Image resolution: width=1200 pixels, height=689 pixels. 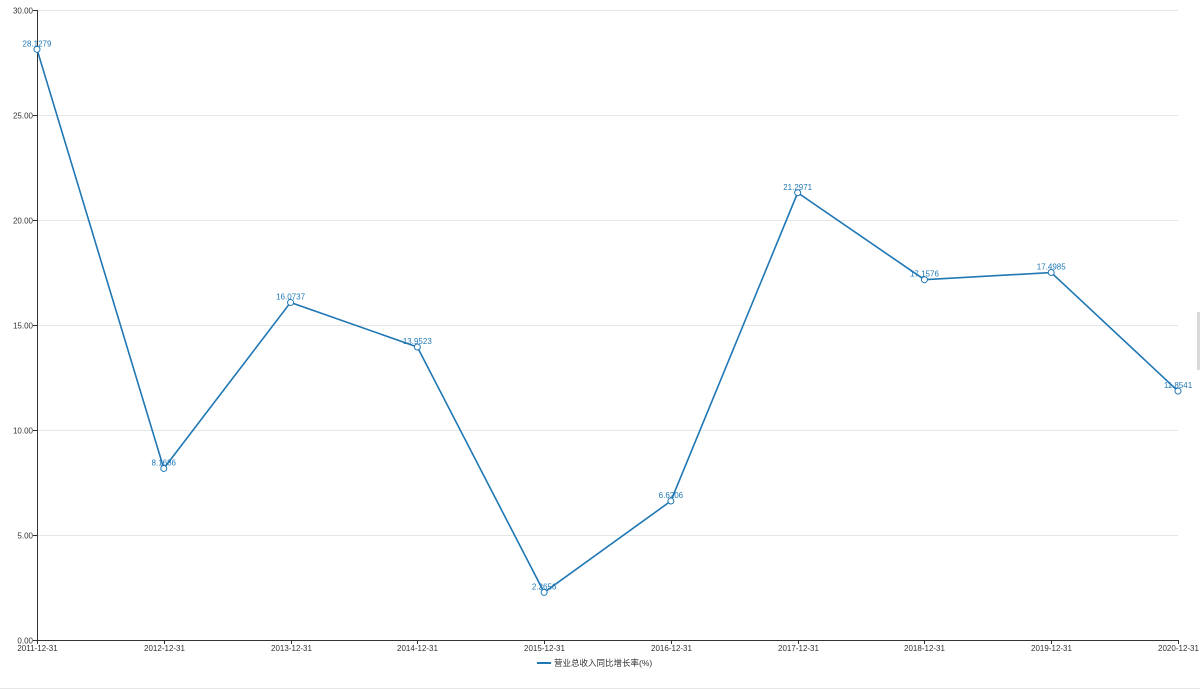 I want to click on legend: 营业总收入同比增长率(%), so click(x=594, y=663).